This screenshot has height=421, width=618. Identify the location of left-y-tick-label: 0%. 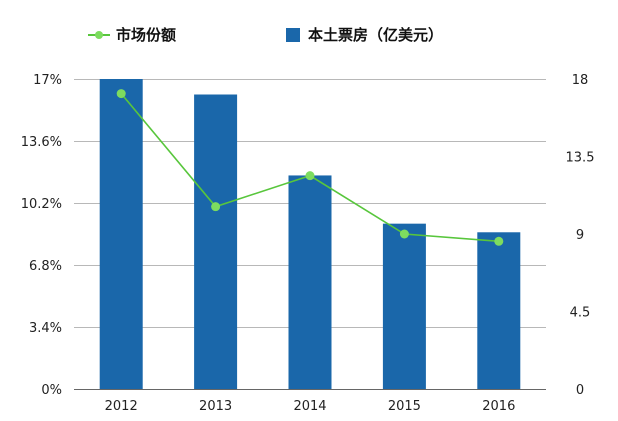
(51, 390).